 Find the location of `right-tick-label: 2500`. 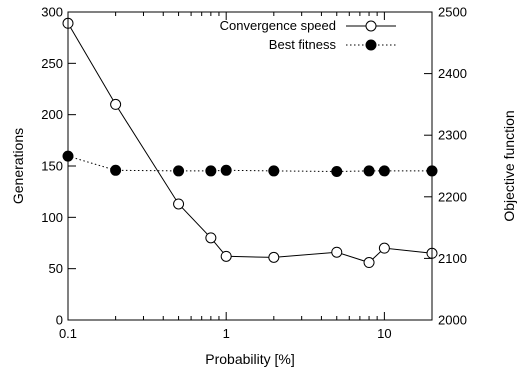

right-tick-label: 2500 is located at coordinates (452, 12).